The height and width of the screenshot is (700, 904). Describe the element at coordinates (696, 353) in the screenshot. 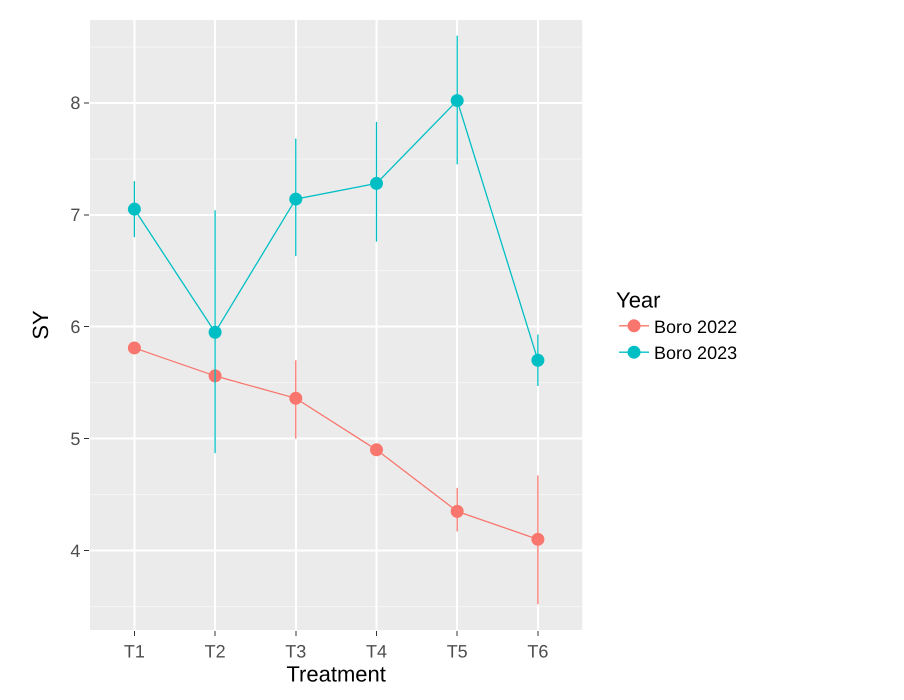

I see `legend-label: Boro 2023` at that location.